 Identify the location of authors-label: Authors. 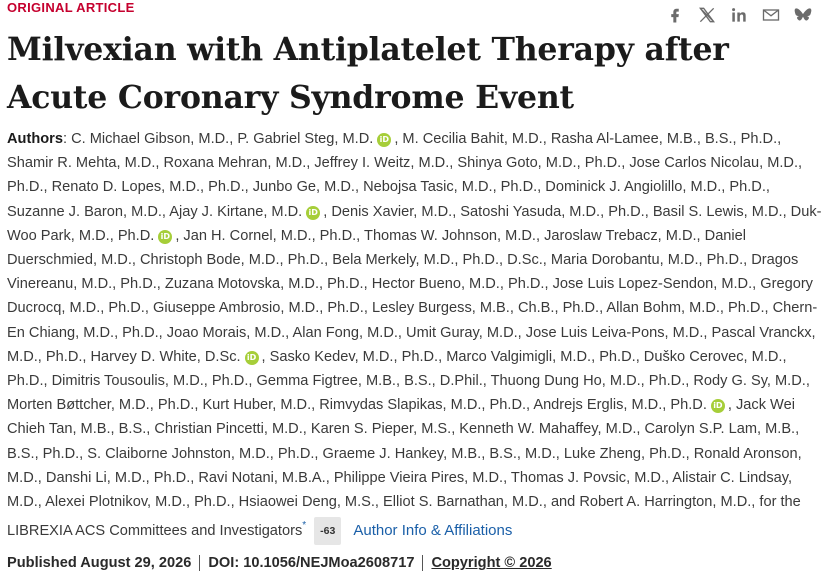
(35, 139).